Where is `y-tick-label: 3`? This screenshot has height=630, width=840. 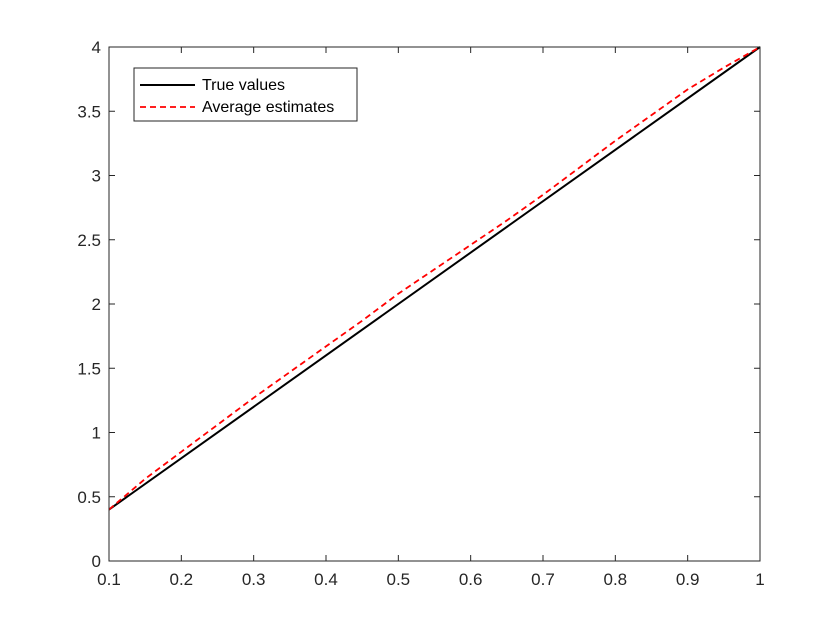 y-tick-label: 3 is located at coordinates (96, 176).